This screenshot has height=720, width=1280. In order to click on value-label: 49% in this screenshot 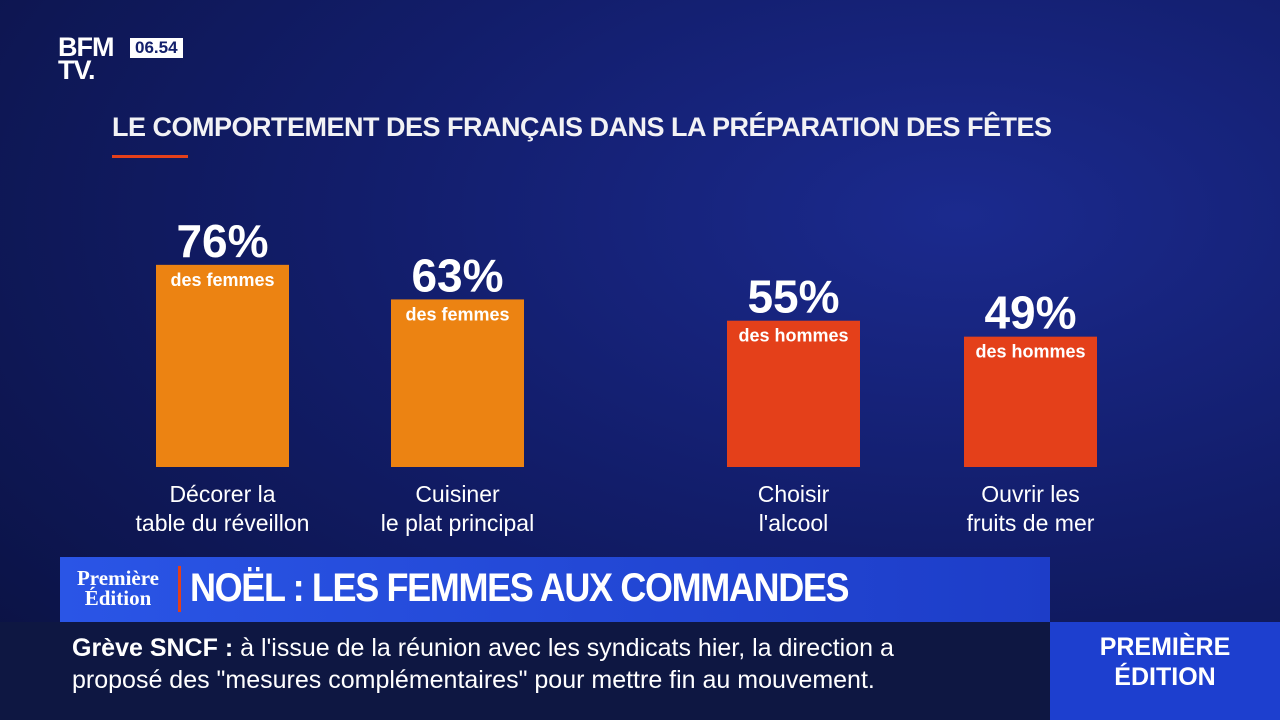, I will do `click(1030, 313)`.